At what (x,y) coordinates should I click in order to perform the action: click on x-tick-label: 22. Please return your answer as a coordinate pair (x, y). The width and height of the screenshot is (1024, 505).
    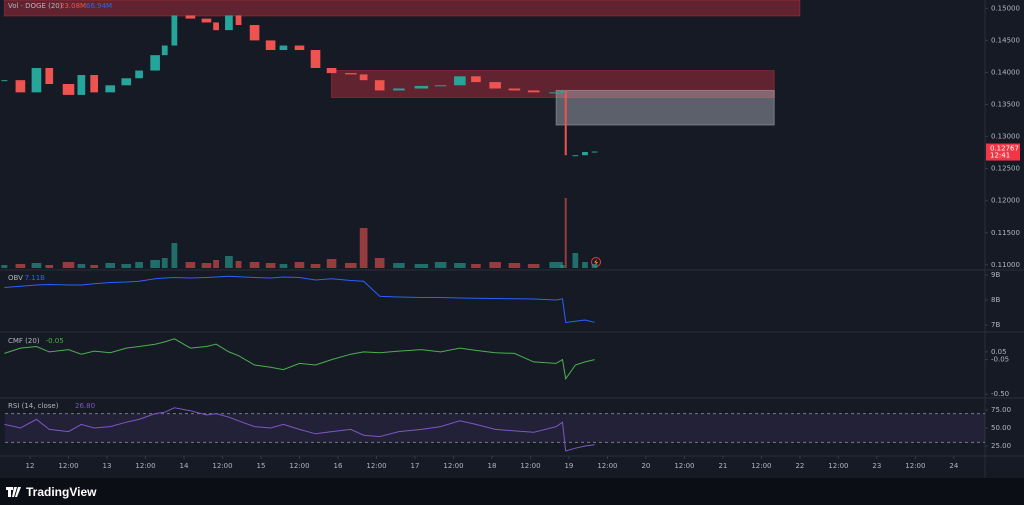
    Looking at the image, I should click on (799, 466).